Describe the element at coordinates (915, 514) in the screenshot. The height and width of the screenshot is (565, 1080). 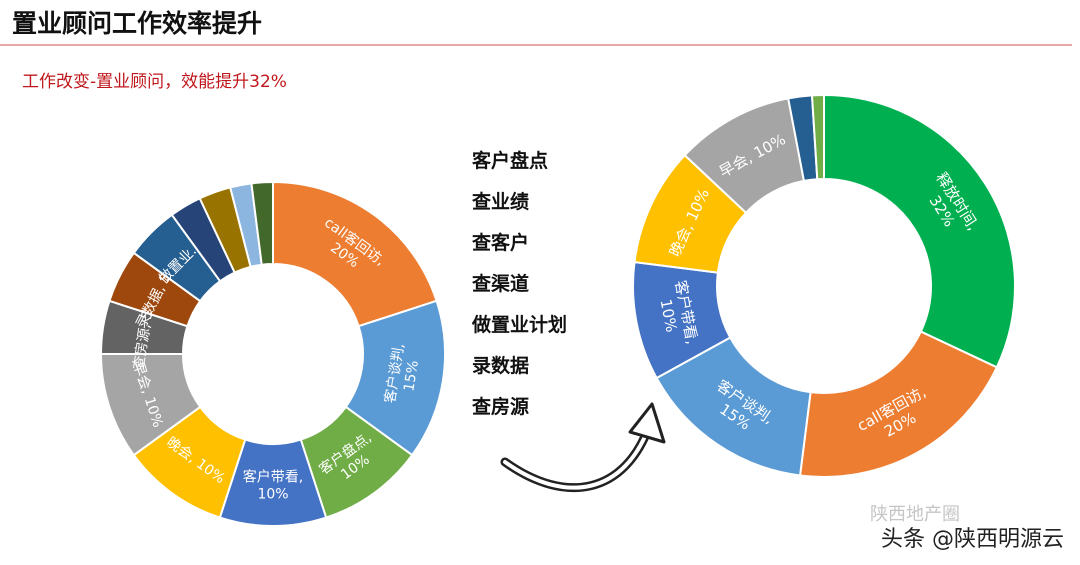
I see `faint-watermark: 陕西地产圈` at that location.